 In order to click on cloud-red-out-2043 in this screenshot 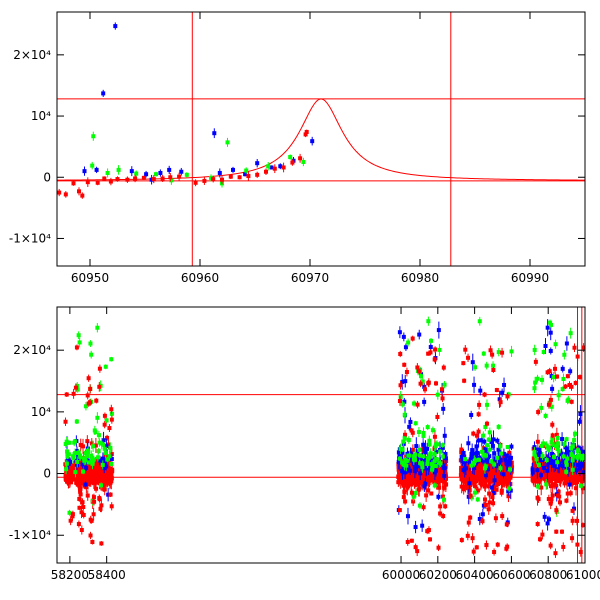, I will do `click(484, 499)`.